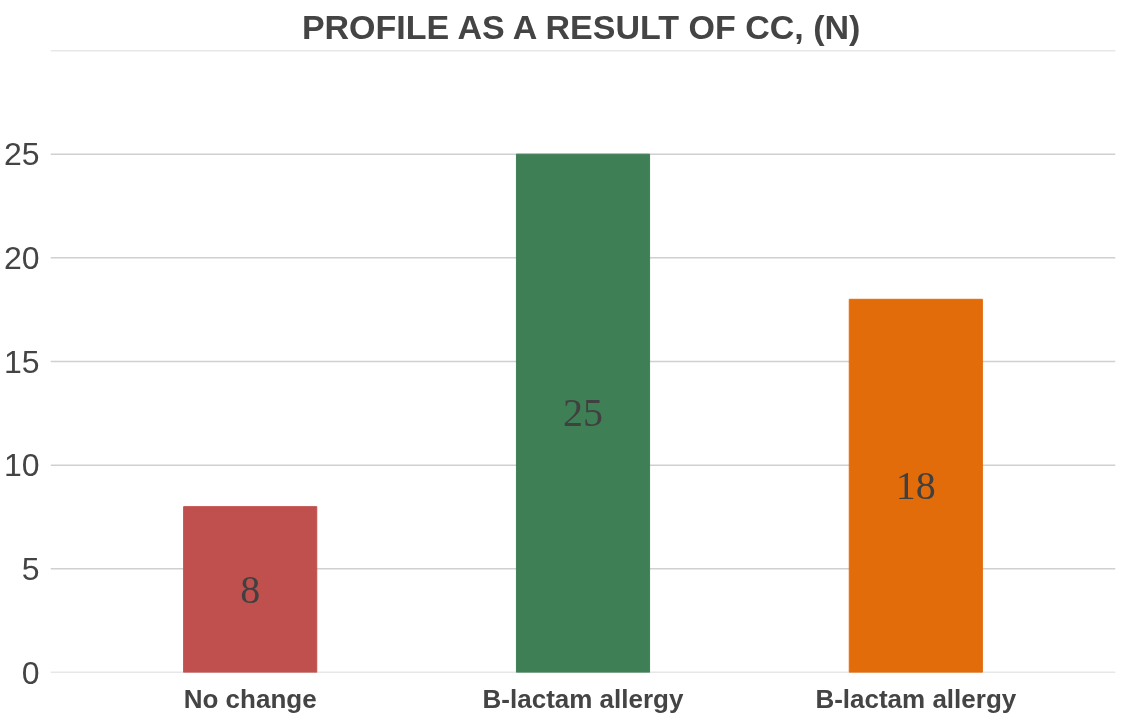  Describe the element at coordinates (250, 698) in the screenshot. I see `x-tick-label: No change` at that location.